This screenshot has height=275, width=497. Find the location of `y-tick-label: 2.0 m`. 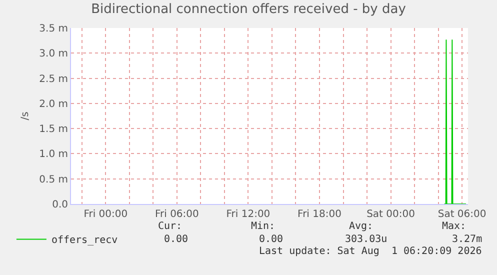

y-tick-label: 2.0 m is located at coordinates (53, 104).